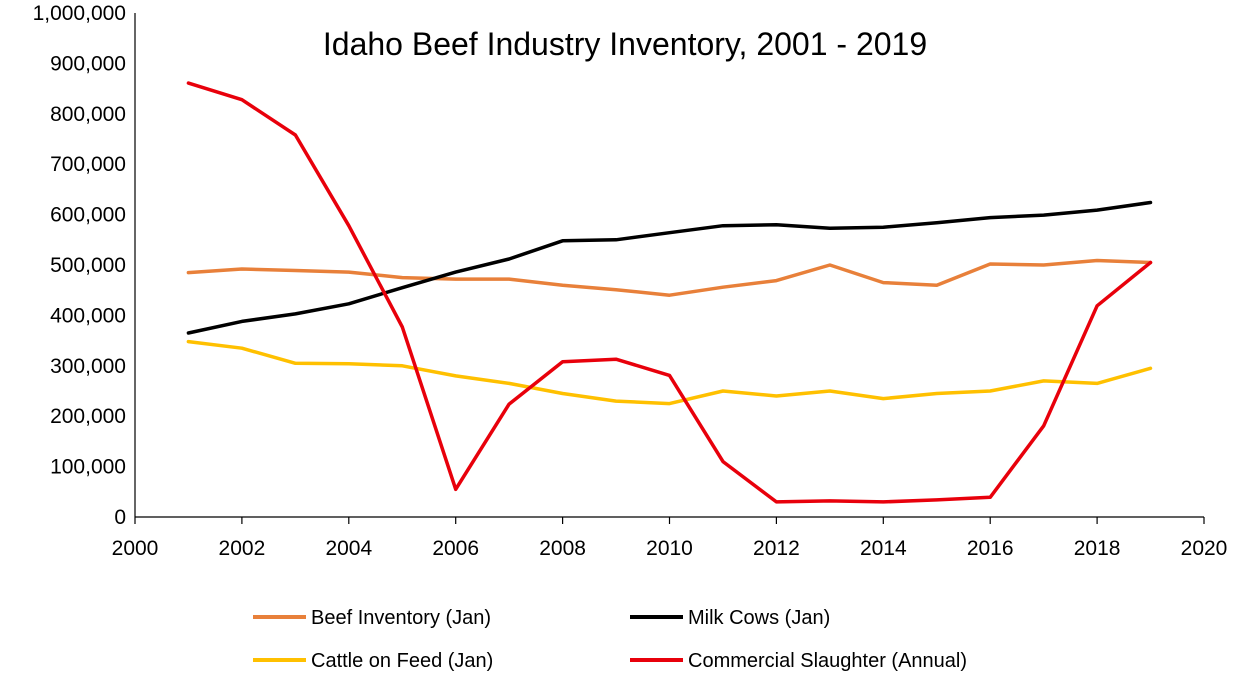 This screenshot has height=693, width=1249. What do you see at coordinates (562, 548) in the screenshot?
I see `x-tick-label: 2008` at bounding box center [562, 548].